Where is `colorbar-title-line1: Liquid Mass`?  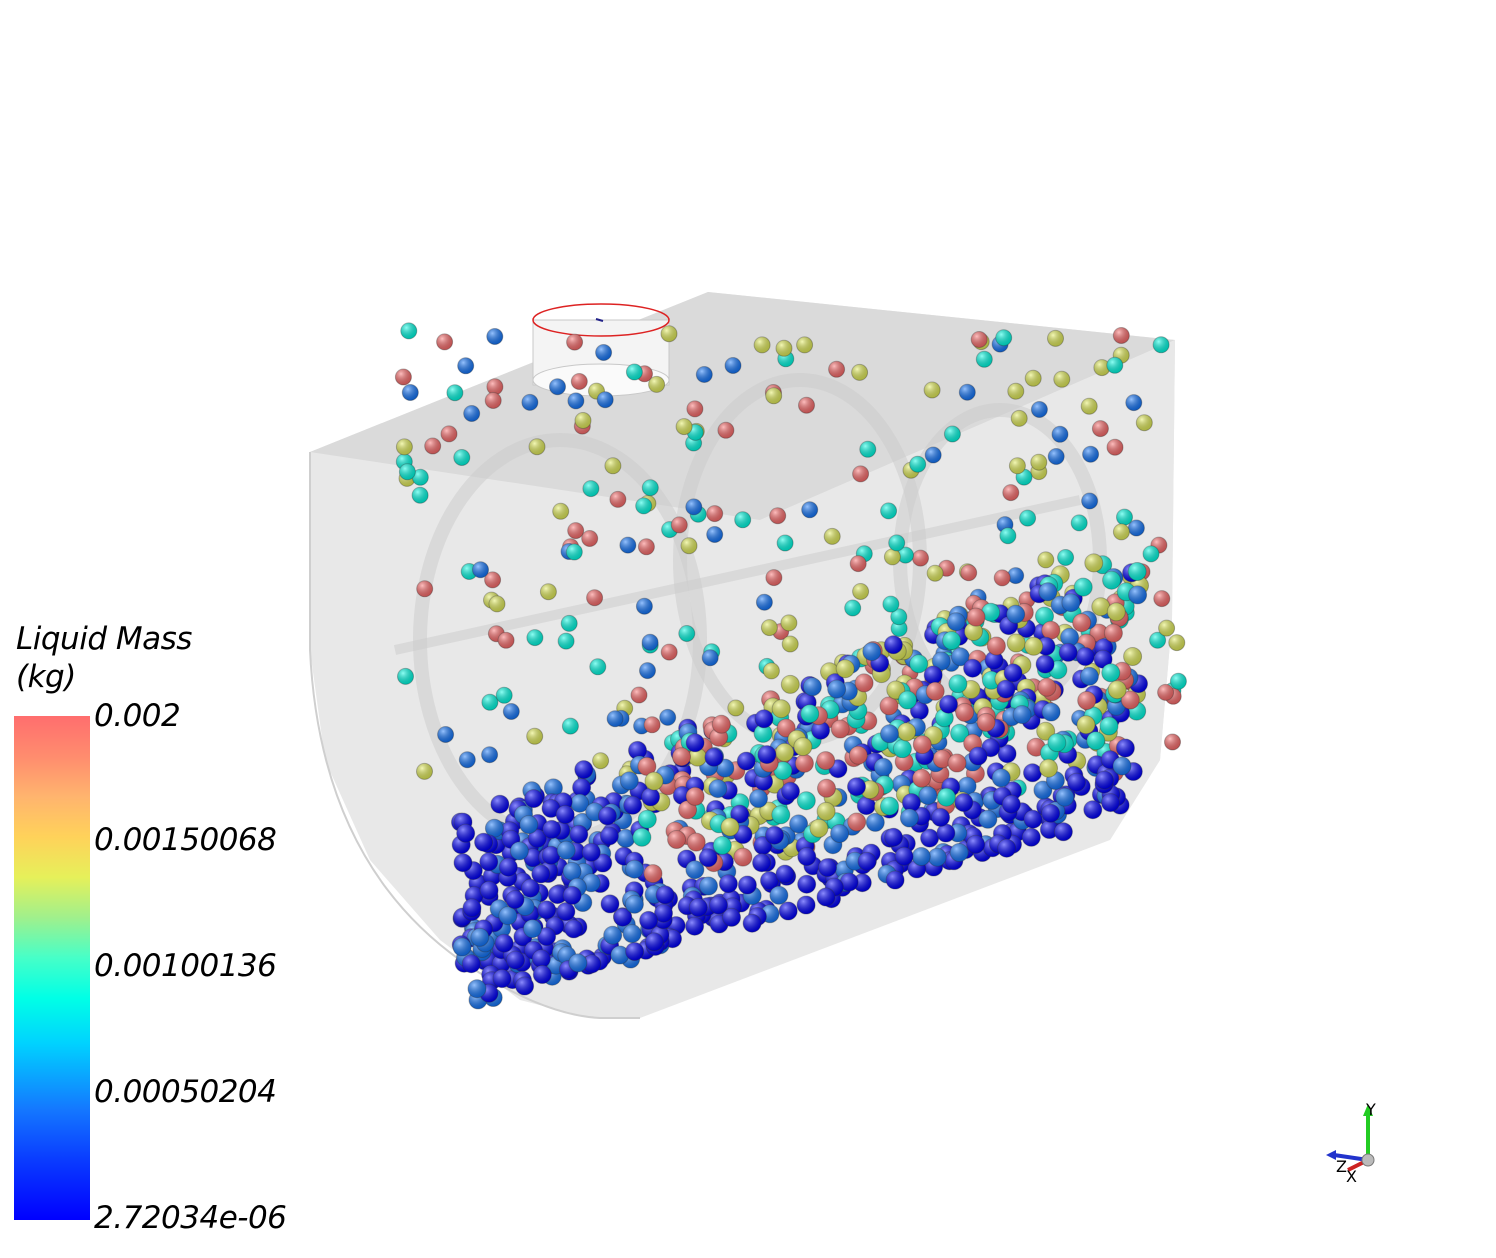
colorbar-title-line1: Liquid Mass is located at coordinates (104, 639).